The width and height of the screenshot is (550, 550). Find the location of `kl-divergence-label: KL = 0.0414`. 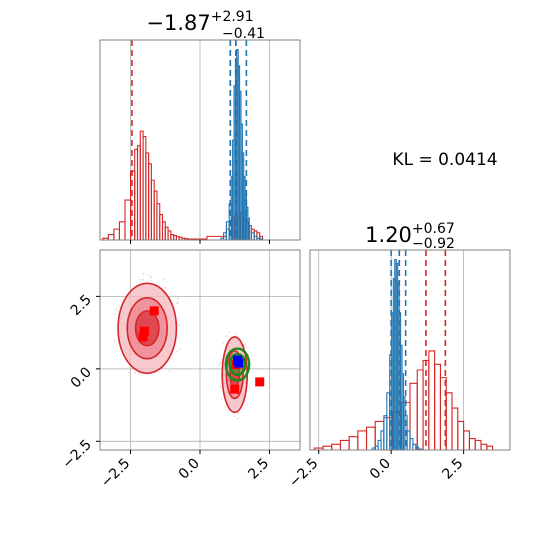

kl-divergence-label: KL = 0.0414 is located at coordinates (444, 160).